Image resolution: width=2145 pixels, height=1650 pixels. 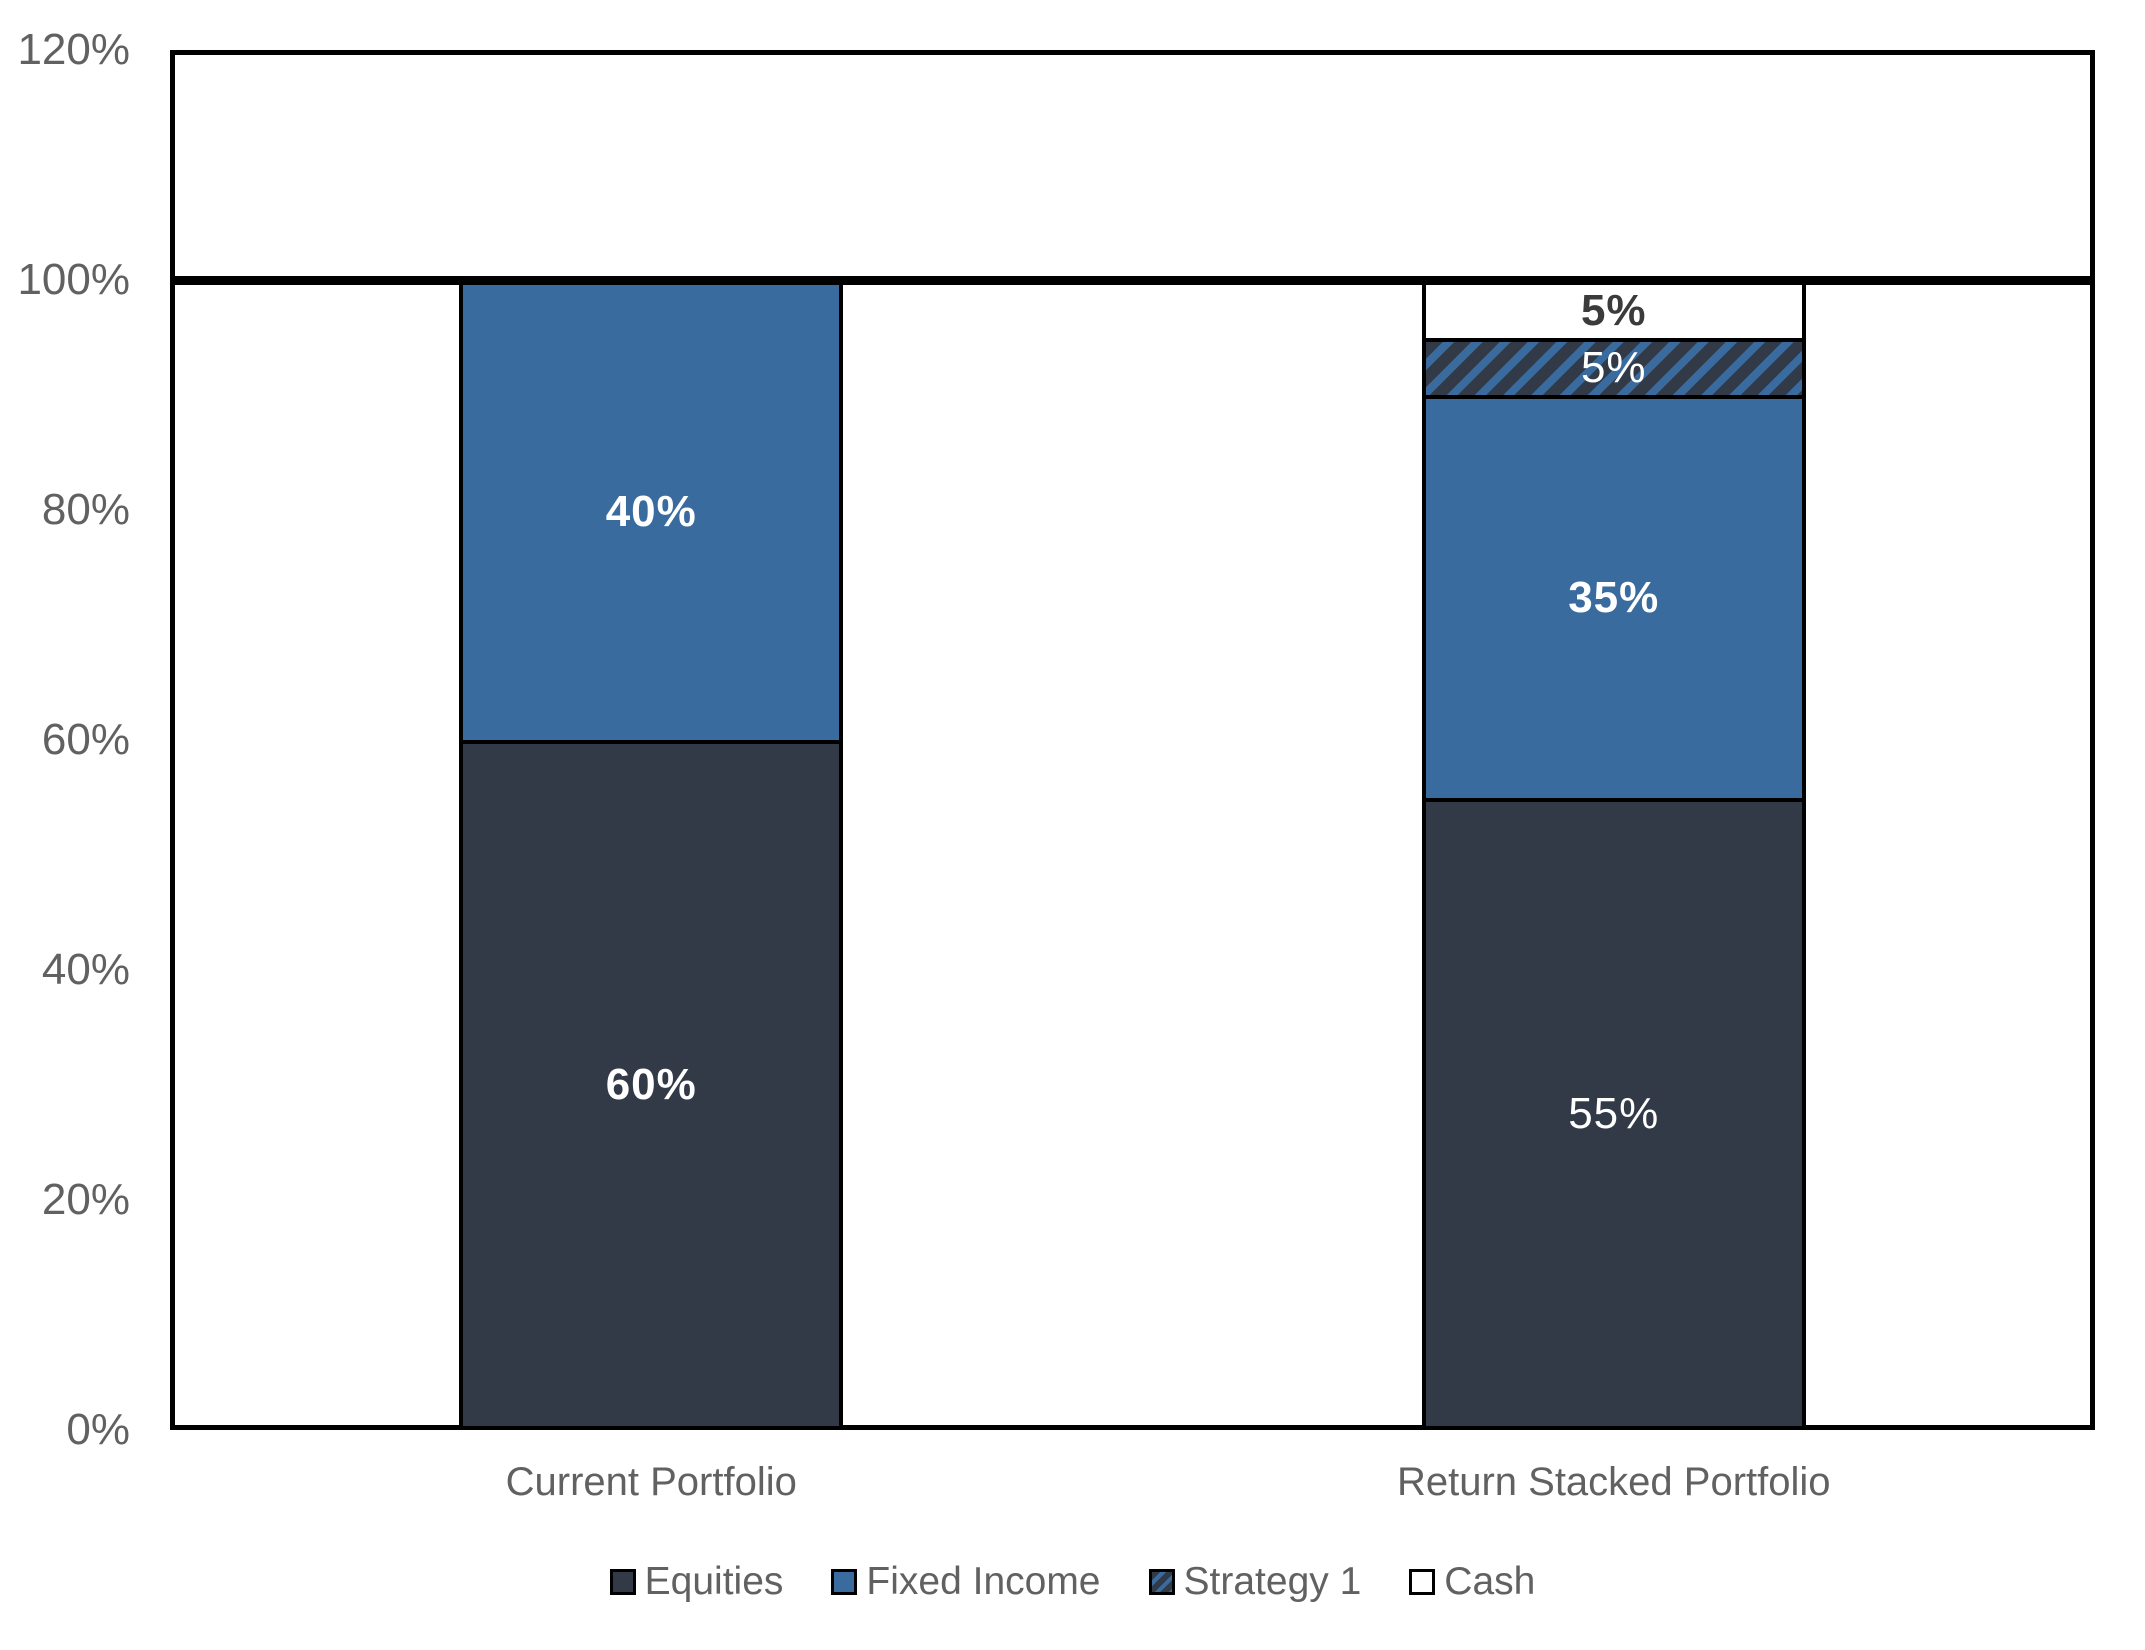 I want to click on legend-label: Equities, so click(x=714, y=1581).